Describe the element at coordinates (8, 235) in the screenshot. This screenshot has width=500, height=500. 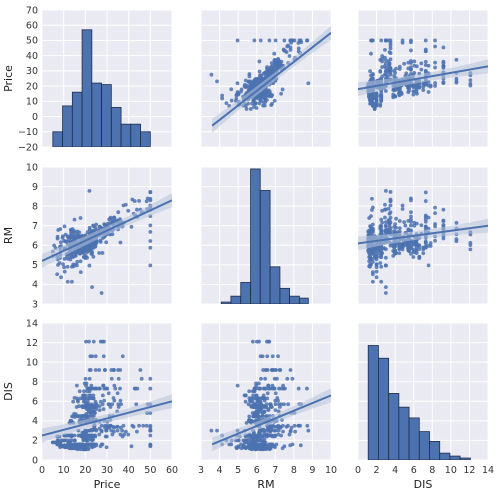
I see `y-axis-label-rm: RM` at that location.